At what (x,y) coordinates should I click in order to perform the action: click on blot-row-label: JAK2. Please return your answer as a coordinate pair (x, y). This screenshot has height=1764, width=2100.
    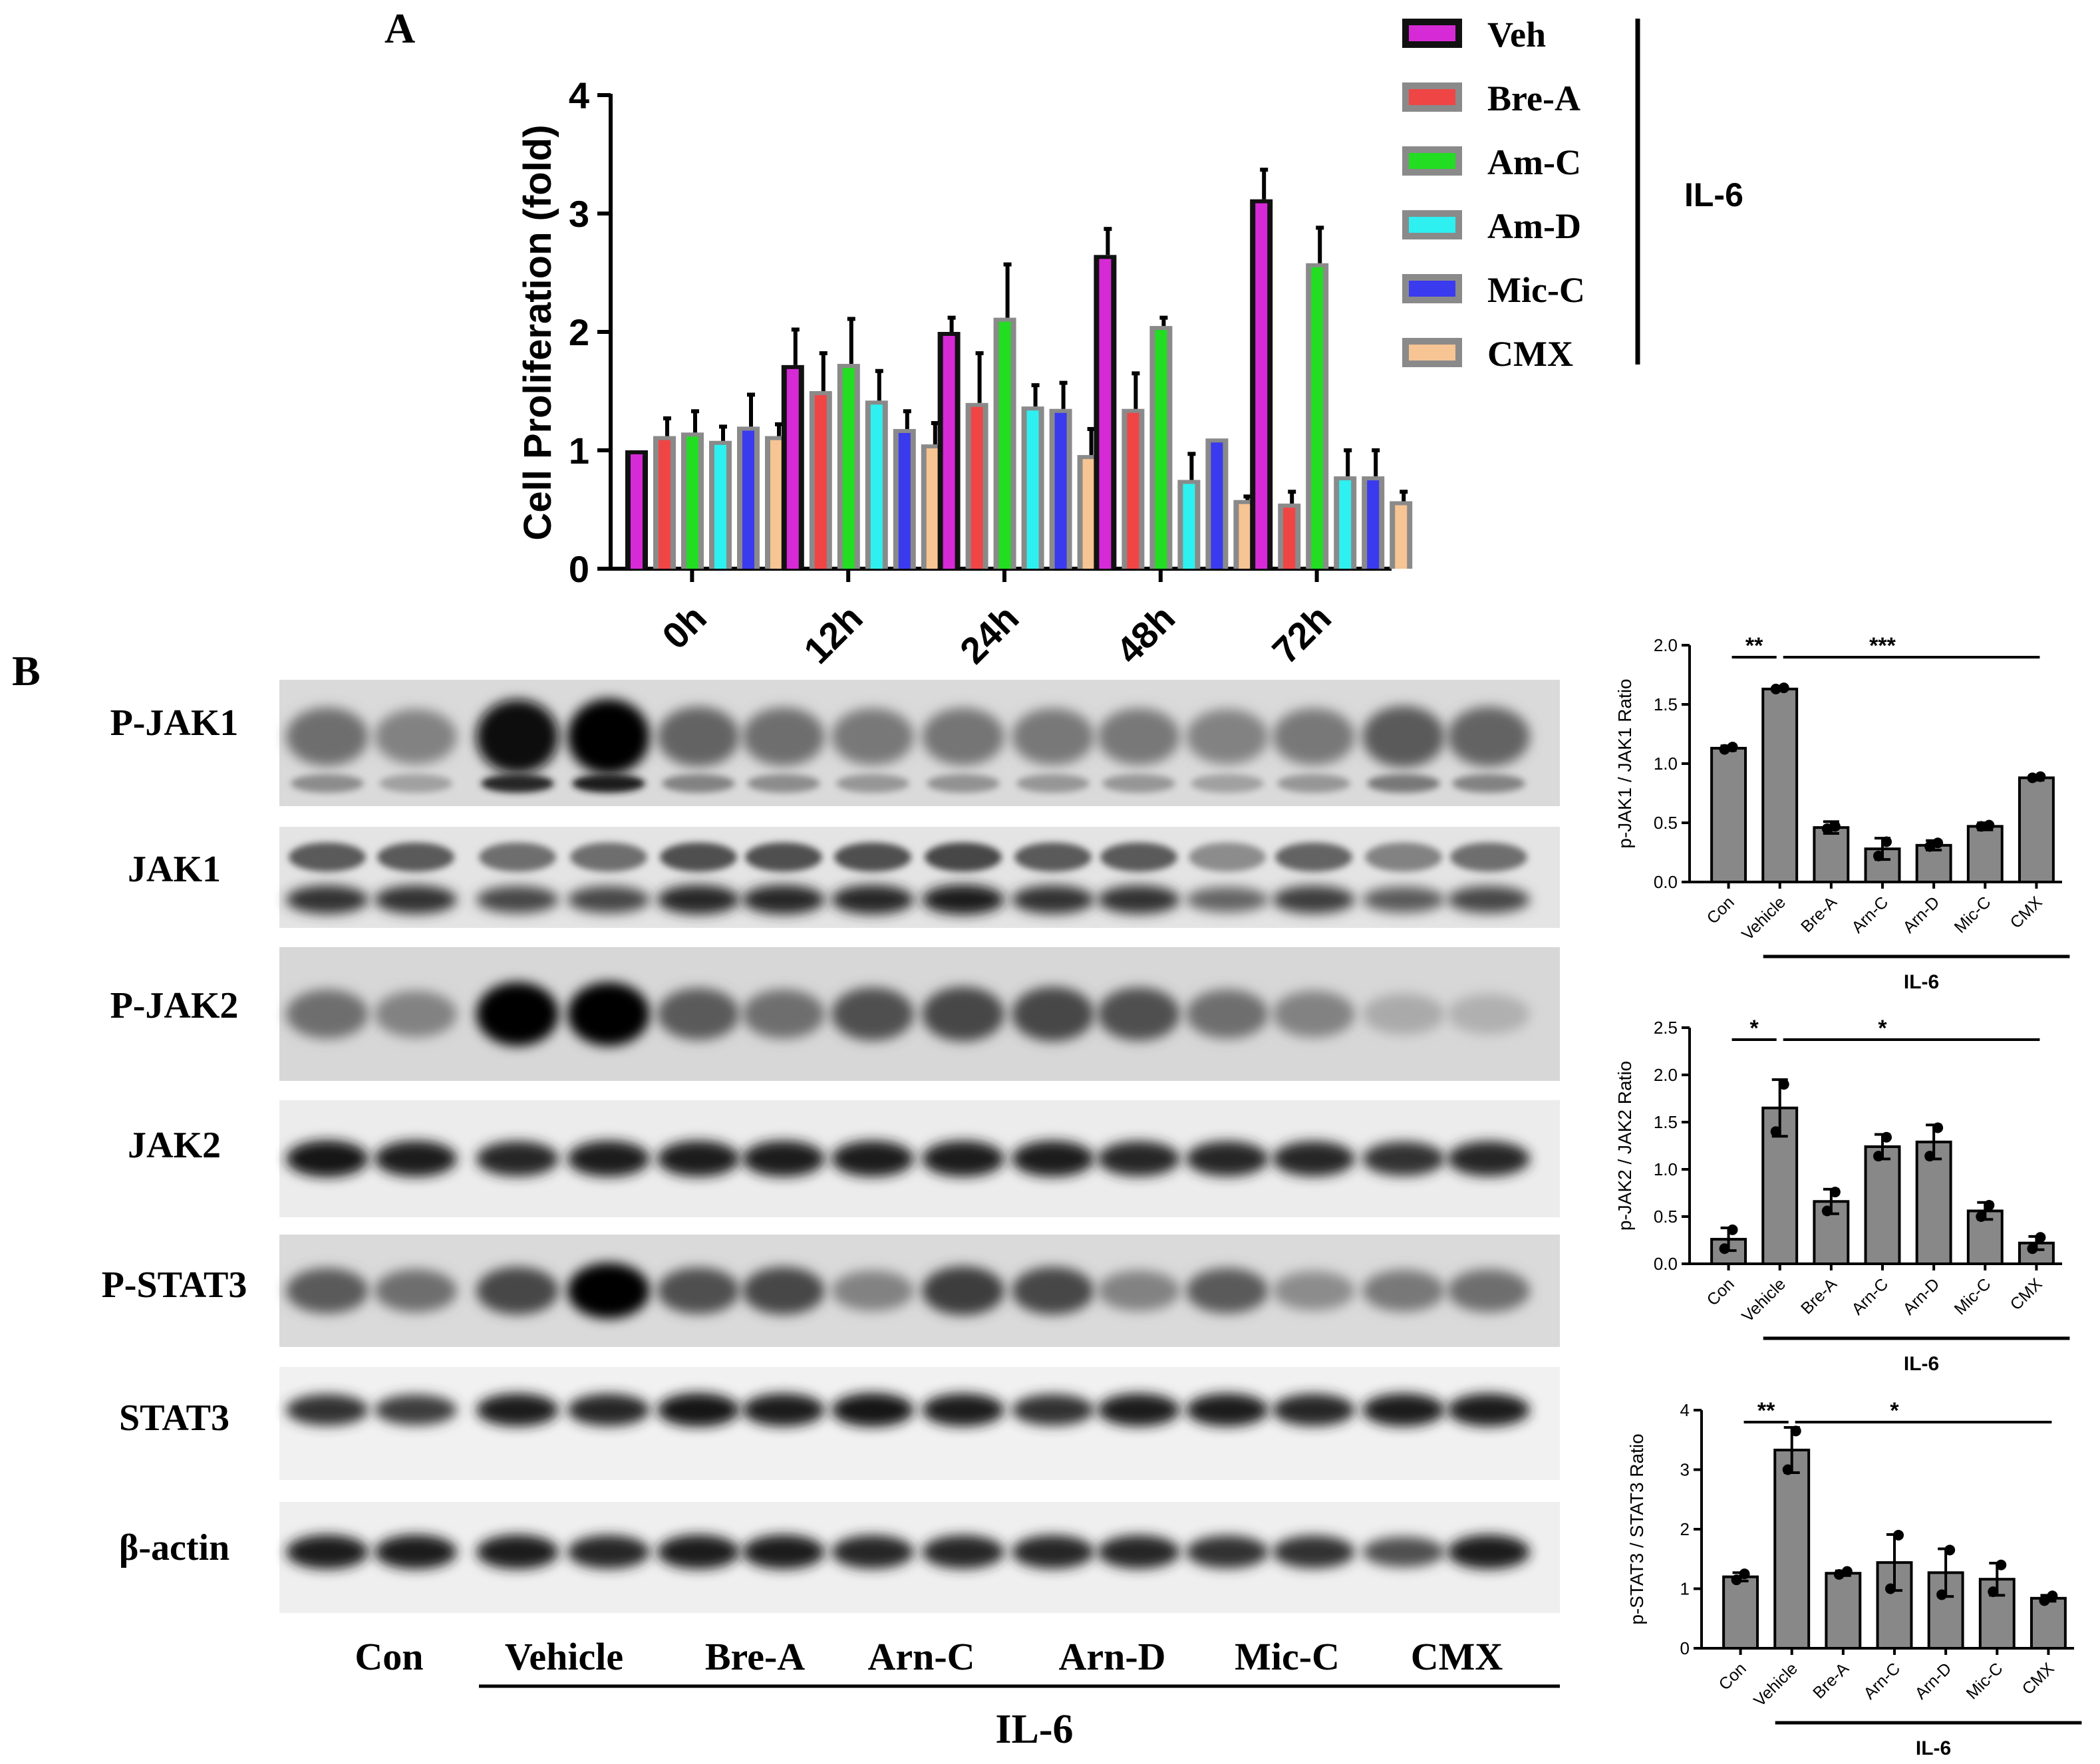
    Looking at the image, I should click on (175, 1145).